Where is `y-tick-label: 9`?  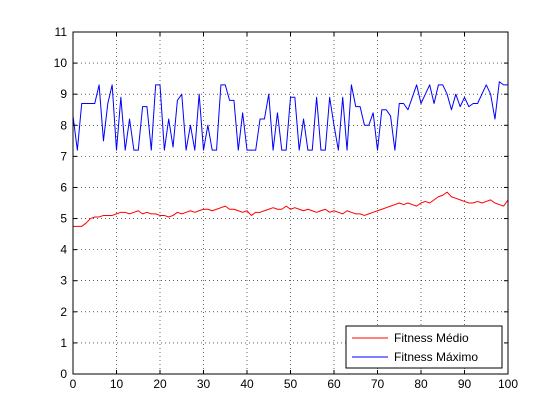 y-tick-label: 9 is located at coordinates (63, 94).